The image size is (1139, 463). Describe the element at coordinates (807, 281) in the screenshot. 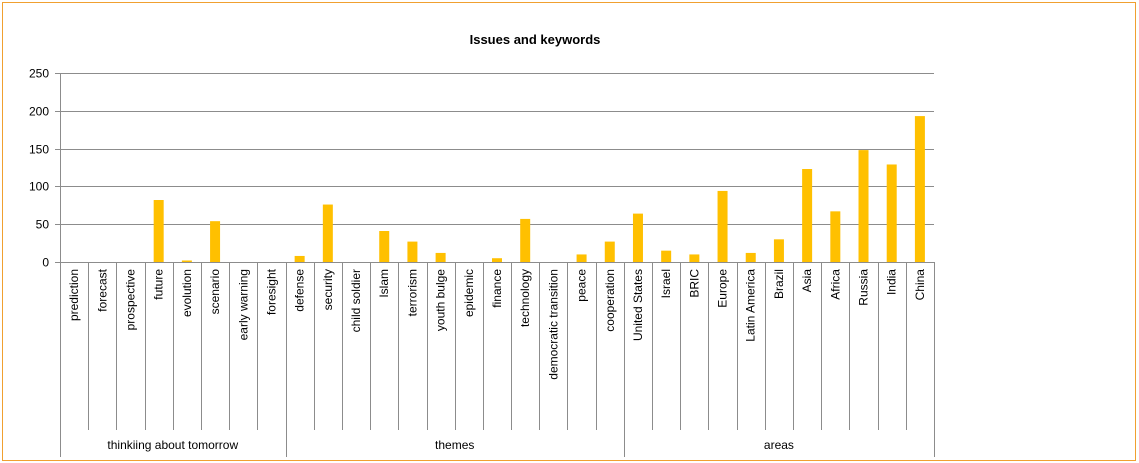

I see `category-label: Asia` at that location.